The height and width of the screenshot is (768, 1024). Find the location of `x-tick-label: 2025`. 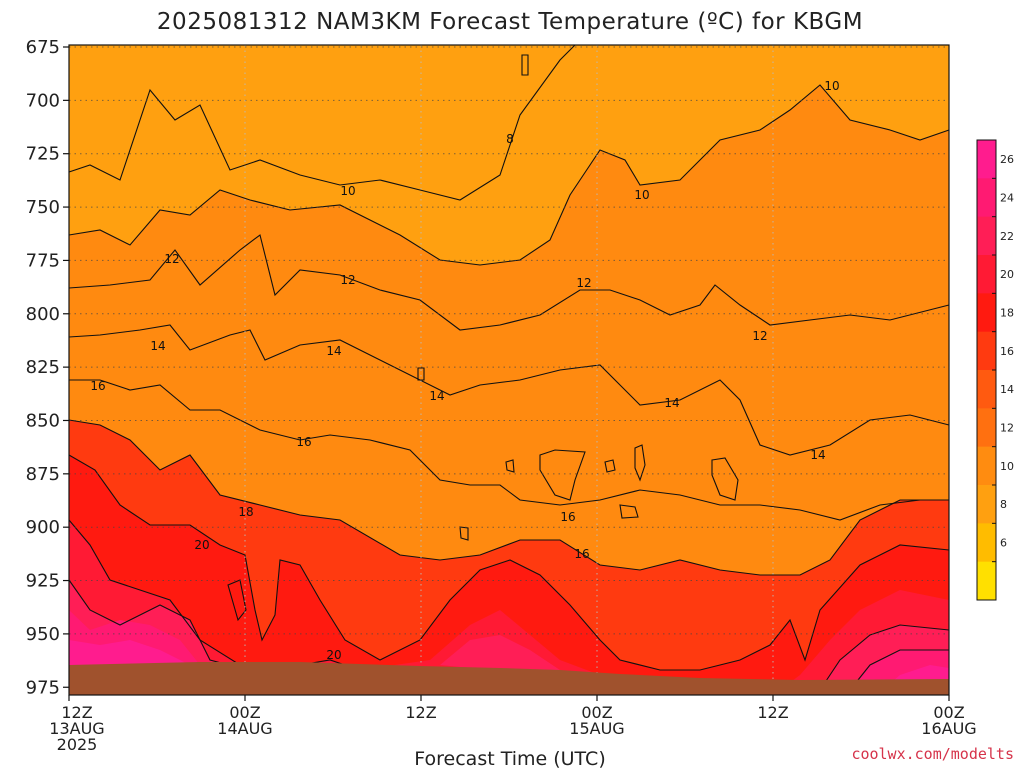

x-tick-label: 2025 is located at coordinates (77, 744).